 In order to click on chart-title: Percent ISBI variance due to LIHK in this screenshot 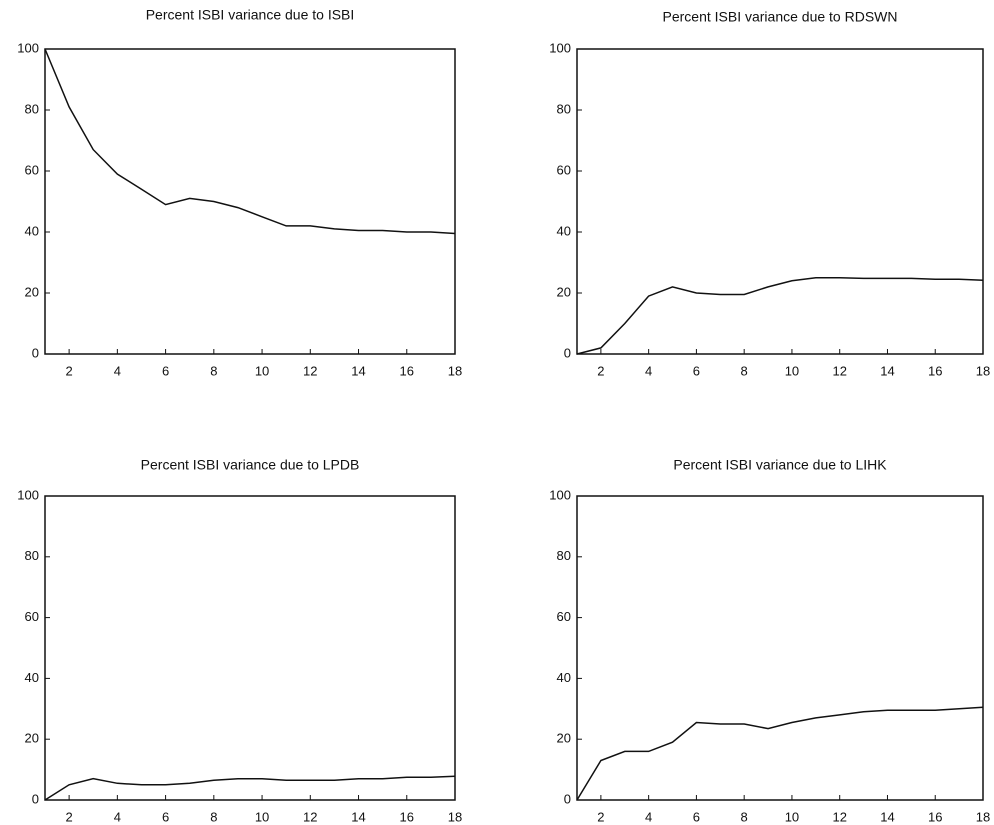, I will do `click(780, 465)`.